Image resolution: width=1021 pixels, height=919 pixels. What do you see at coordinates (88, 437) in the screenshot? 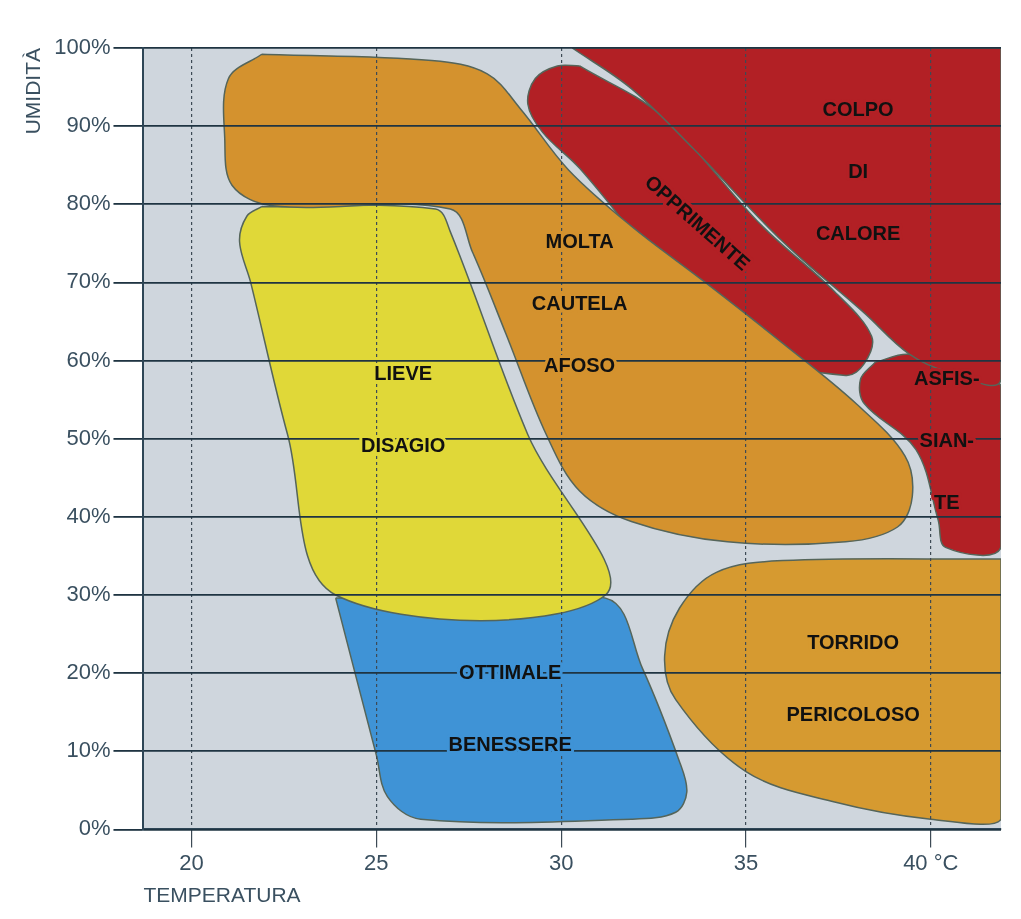
I see `y-tick-label: 50%` at bounding box center [88, 437].